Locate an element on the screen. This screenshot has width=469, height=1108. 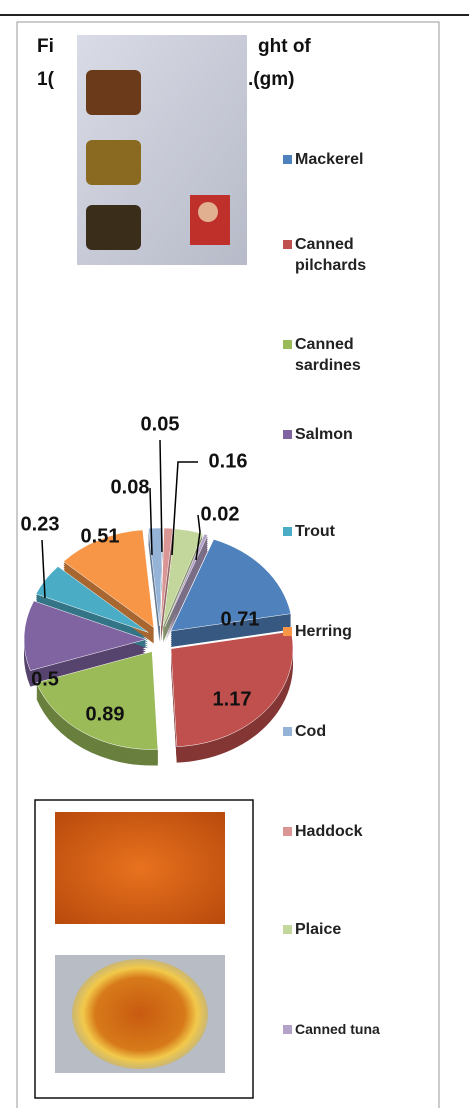
legend-label: Cod is located at coordinates (311, 731).